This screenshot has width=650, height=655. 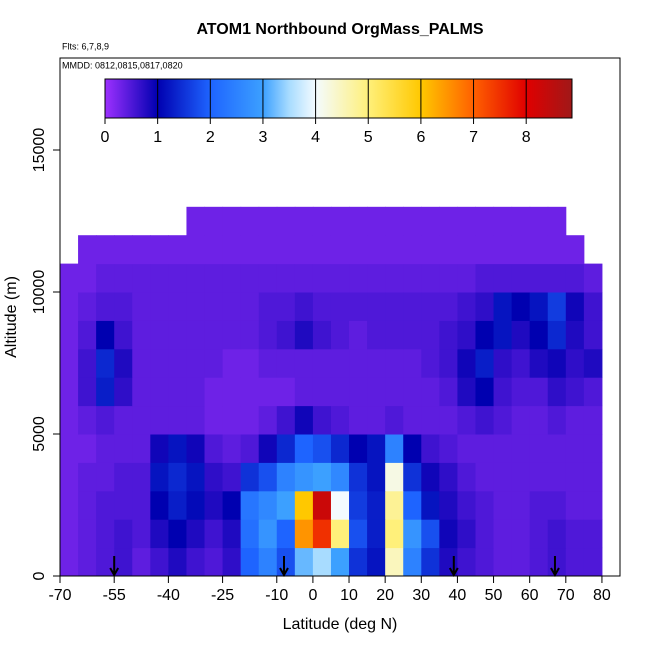 I want to click on x-tick-label: 20, so click(x=385, y=595).